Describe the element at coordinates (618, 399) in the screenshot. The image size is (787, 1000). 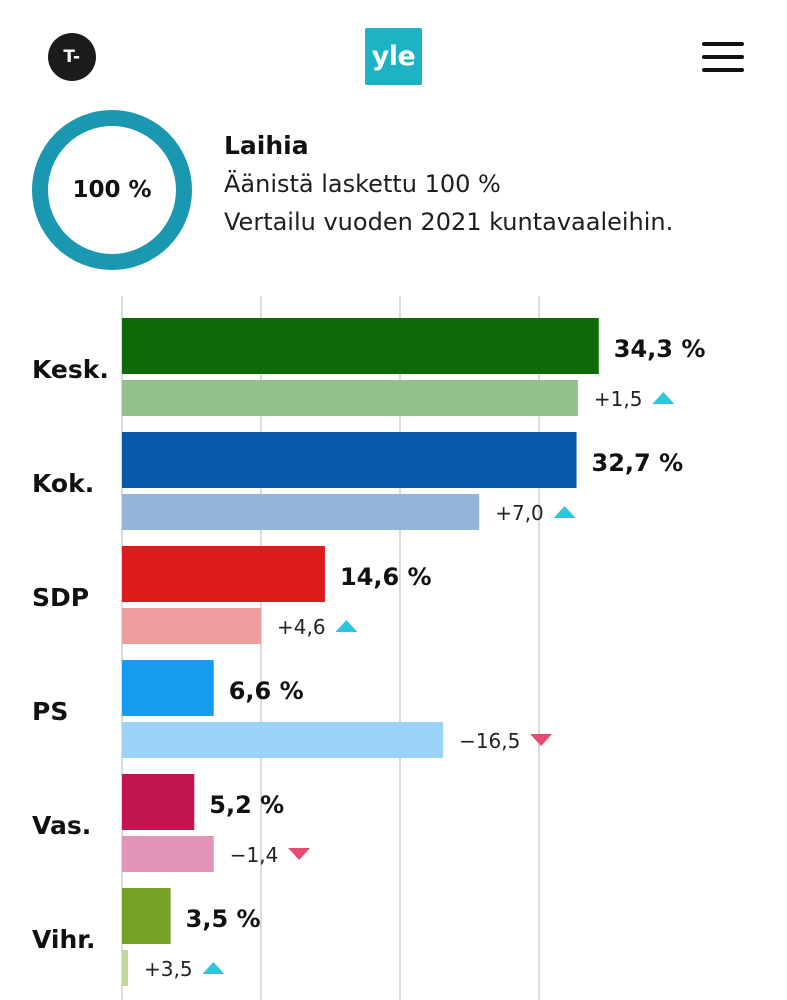
I see `change-label: +1,5` at that location.